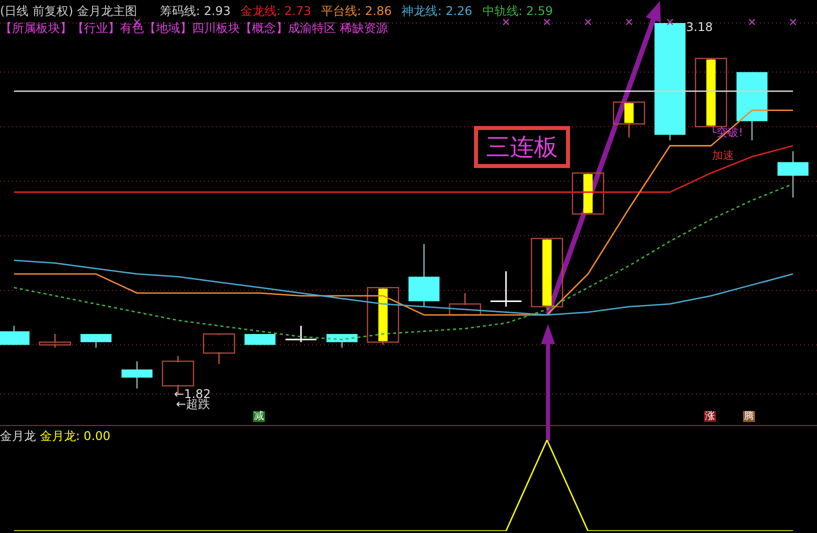 This screenshot has width=817, height=533. What do you see at coordinates (193, 404) in the screenshot?
I see `text: ←超跌` at bounding box center [193, 404].